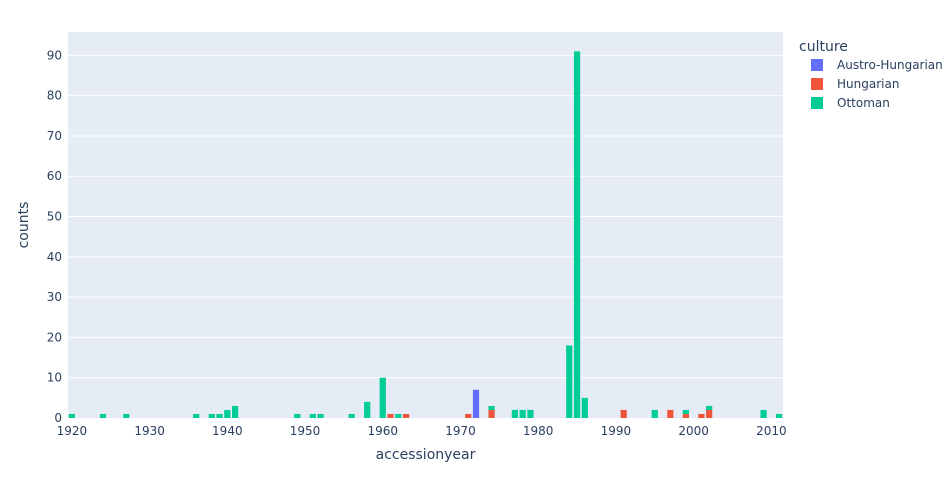  Describe the element at coordinates (351, 415) in the screenshot. I see `bar-ottoman-1956` at that location.